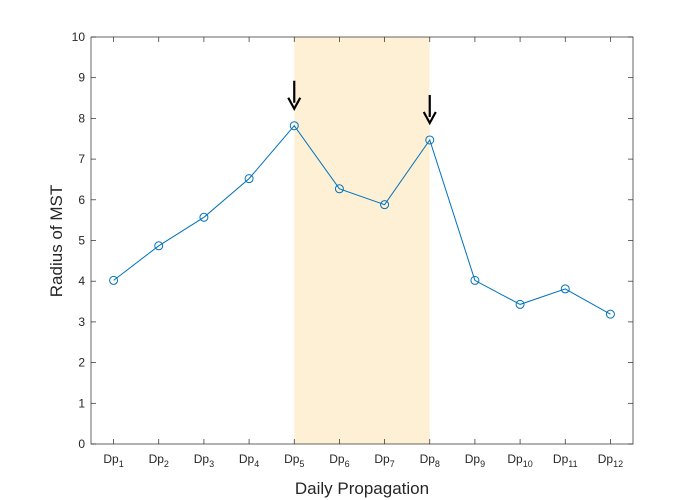 Image resolution: width=700 pixels, height=500 pixels. What do you see at coordinates (81, 281) in the screenshot?
I see `y-tick-label: 4` at bounding box center [81, 281].